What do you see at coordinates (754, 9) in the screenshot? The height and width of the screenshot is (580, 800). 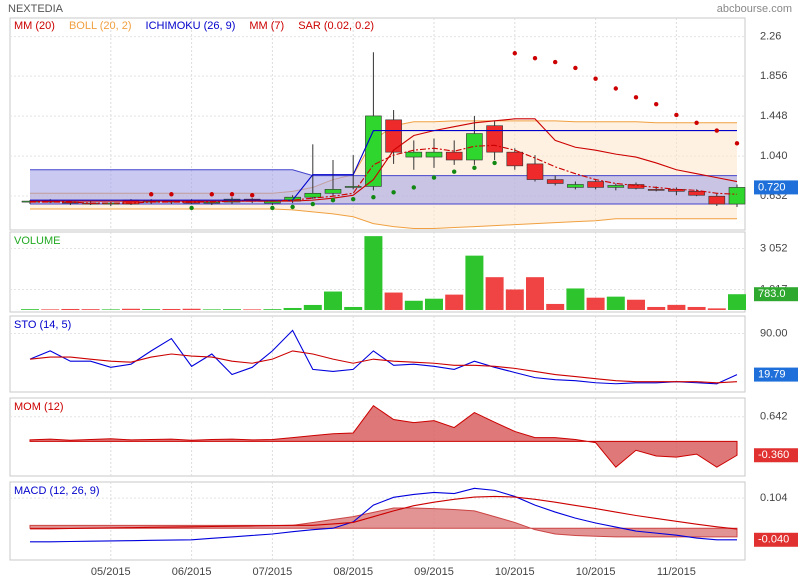 I see `site-name: abcbourse.com` at bounding box center [754, 9].